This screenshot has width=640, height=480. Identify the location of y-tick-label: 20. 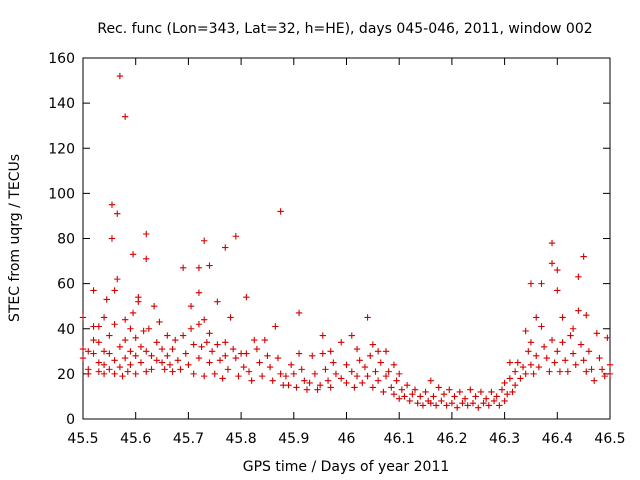
(66, 375).